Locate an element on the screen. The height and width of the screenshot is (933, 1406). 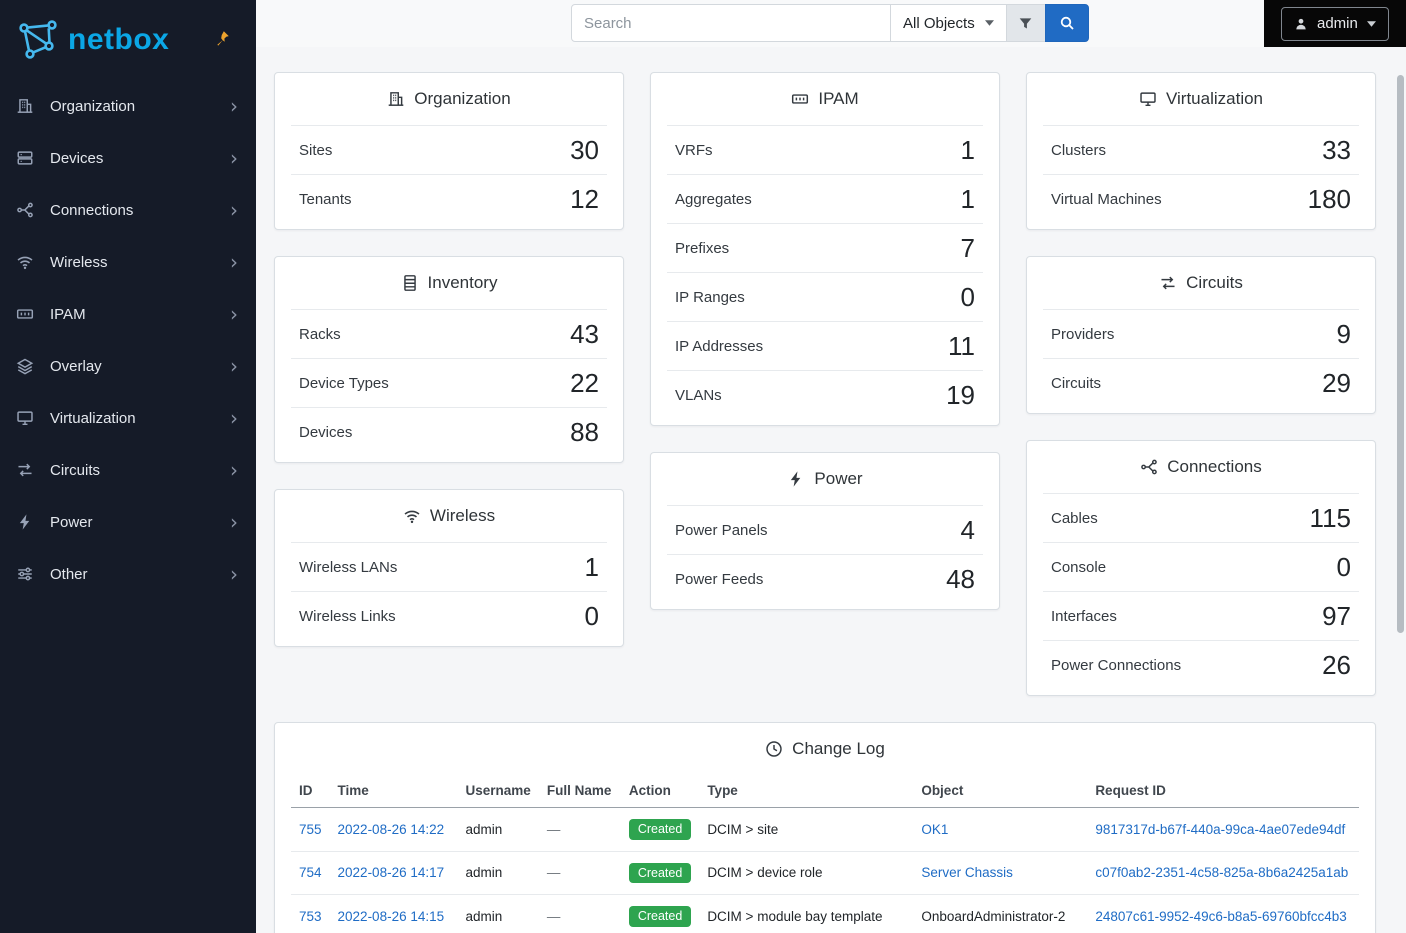
stat-label: Device Types is located at coordinates (344, 383).